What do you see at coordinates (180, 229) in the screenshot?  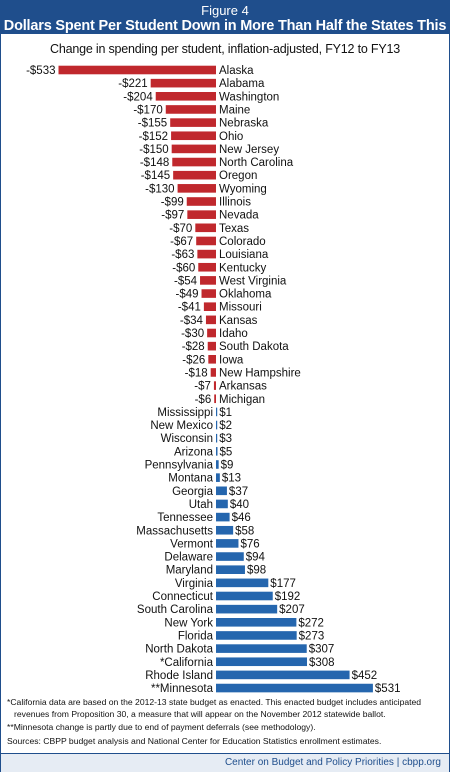 I see `value-label: -$70` at bounding box center [180, 229].